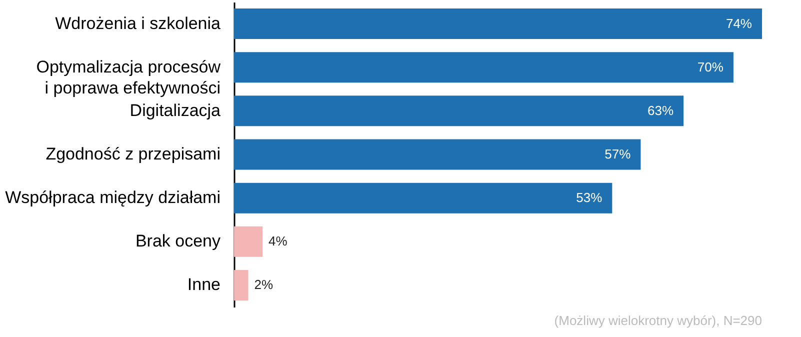 The height and width of the screenshot is (337, 801). I want to click on y-tick-label: Digitalizacja, so click(176, 110).